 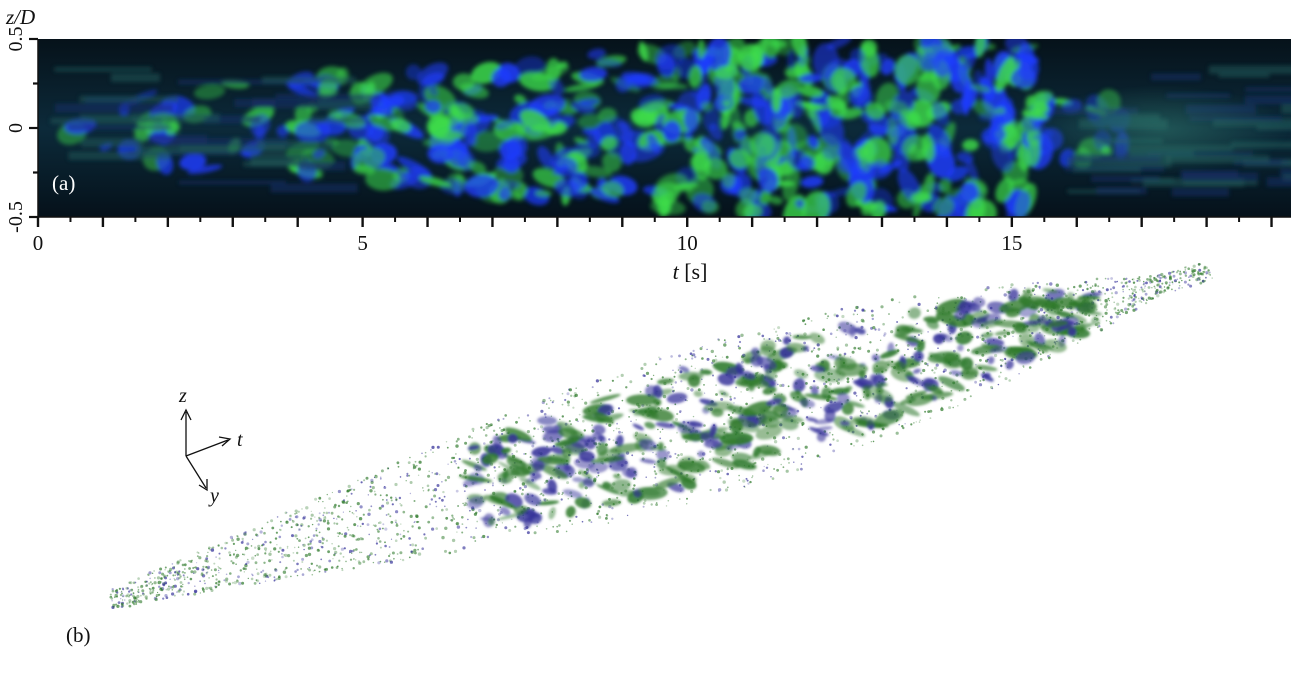 What do you see at coordinates (362, 243) in the screenshot?
I see `x-tick-label: 5` at bounding box center [362, 243].